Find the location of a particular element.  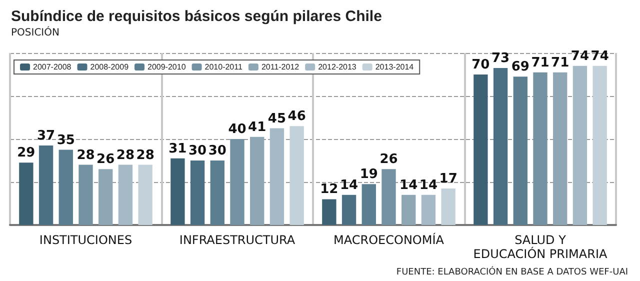

x-tick-label: SALUD Y EDUCACIÓN PRIMARIA is located at coordinates (540, 247).